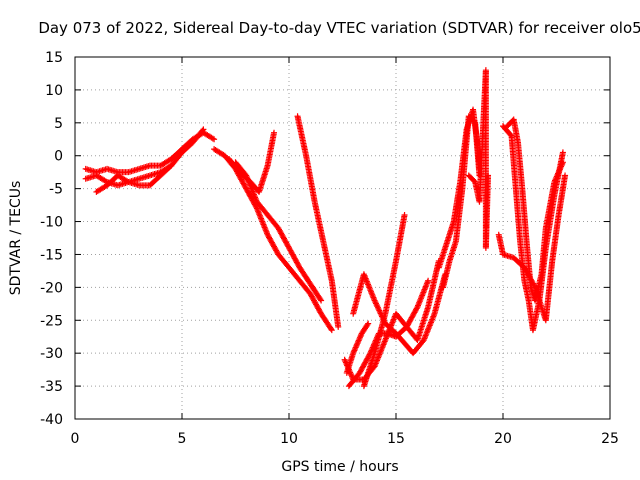 The height and width of the screenshot is (480, 640). I want to click on y-tick-label: 10, so click(54, 91).